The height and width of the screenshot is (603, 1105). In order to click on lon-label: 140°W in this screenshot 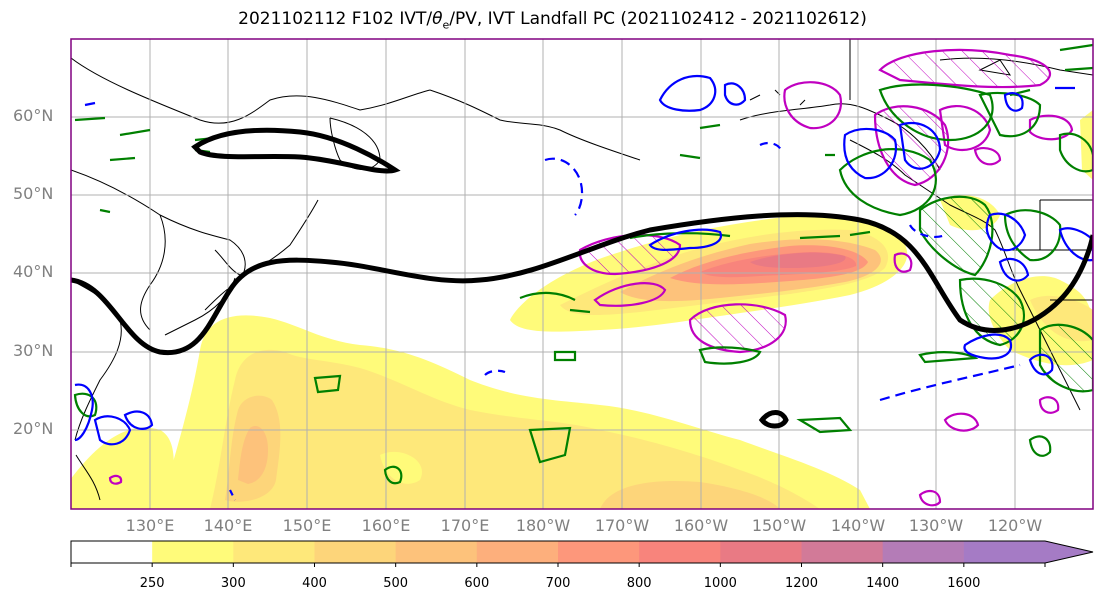, I will do `click(858, 525)`.